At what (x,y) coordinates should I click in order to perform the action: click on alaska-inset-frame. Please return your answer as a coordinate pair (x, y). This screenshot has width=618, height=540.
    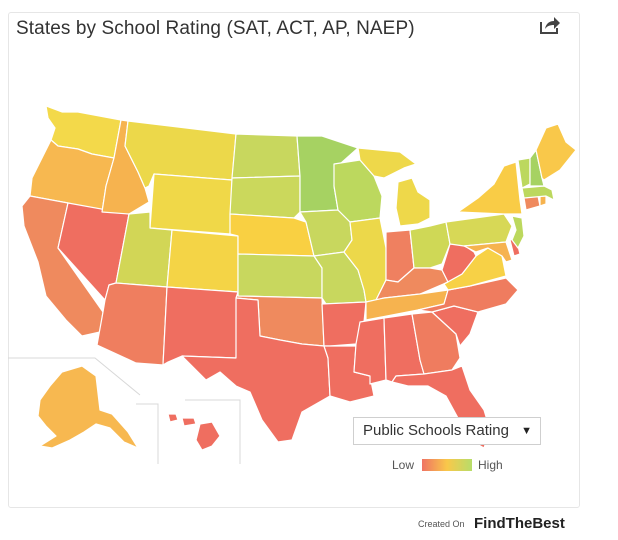
    Looking at the image, I should click on (74, 376).